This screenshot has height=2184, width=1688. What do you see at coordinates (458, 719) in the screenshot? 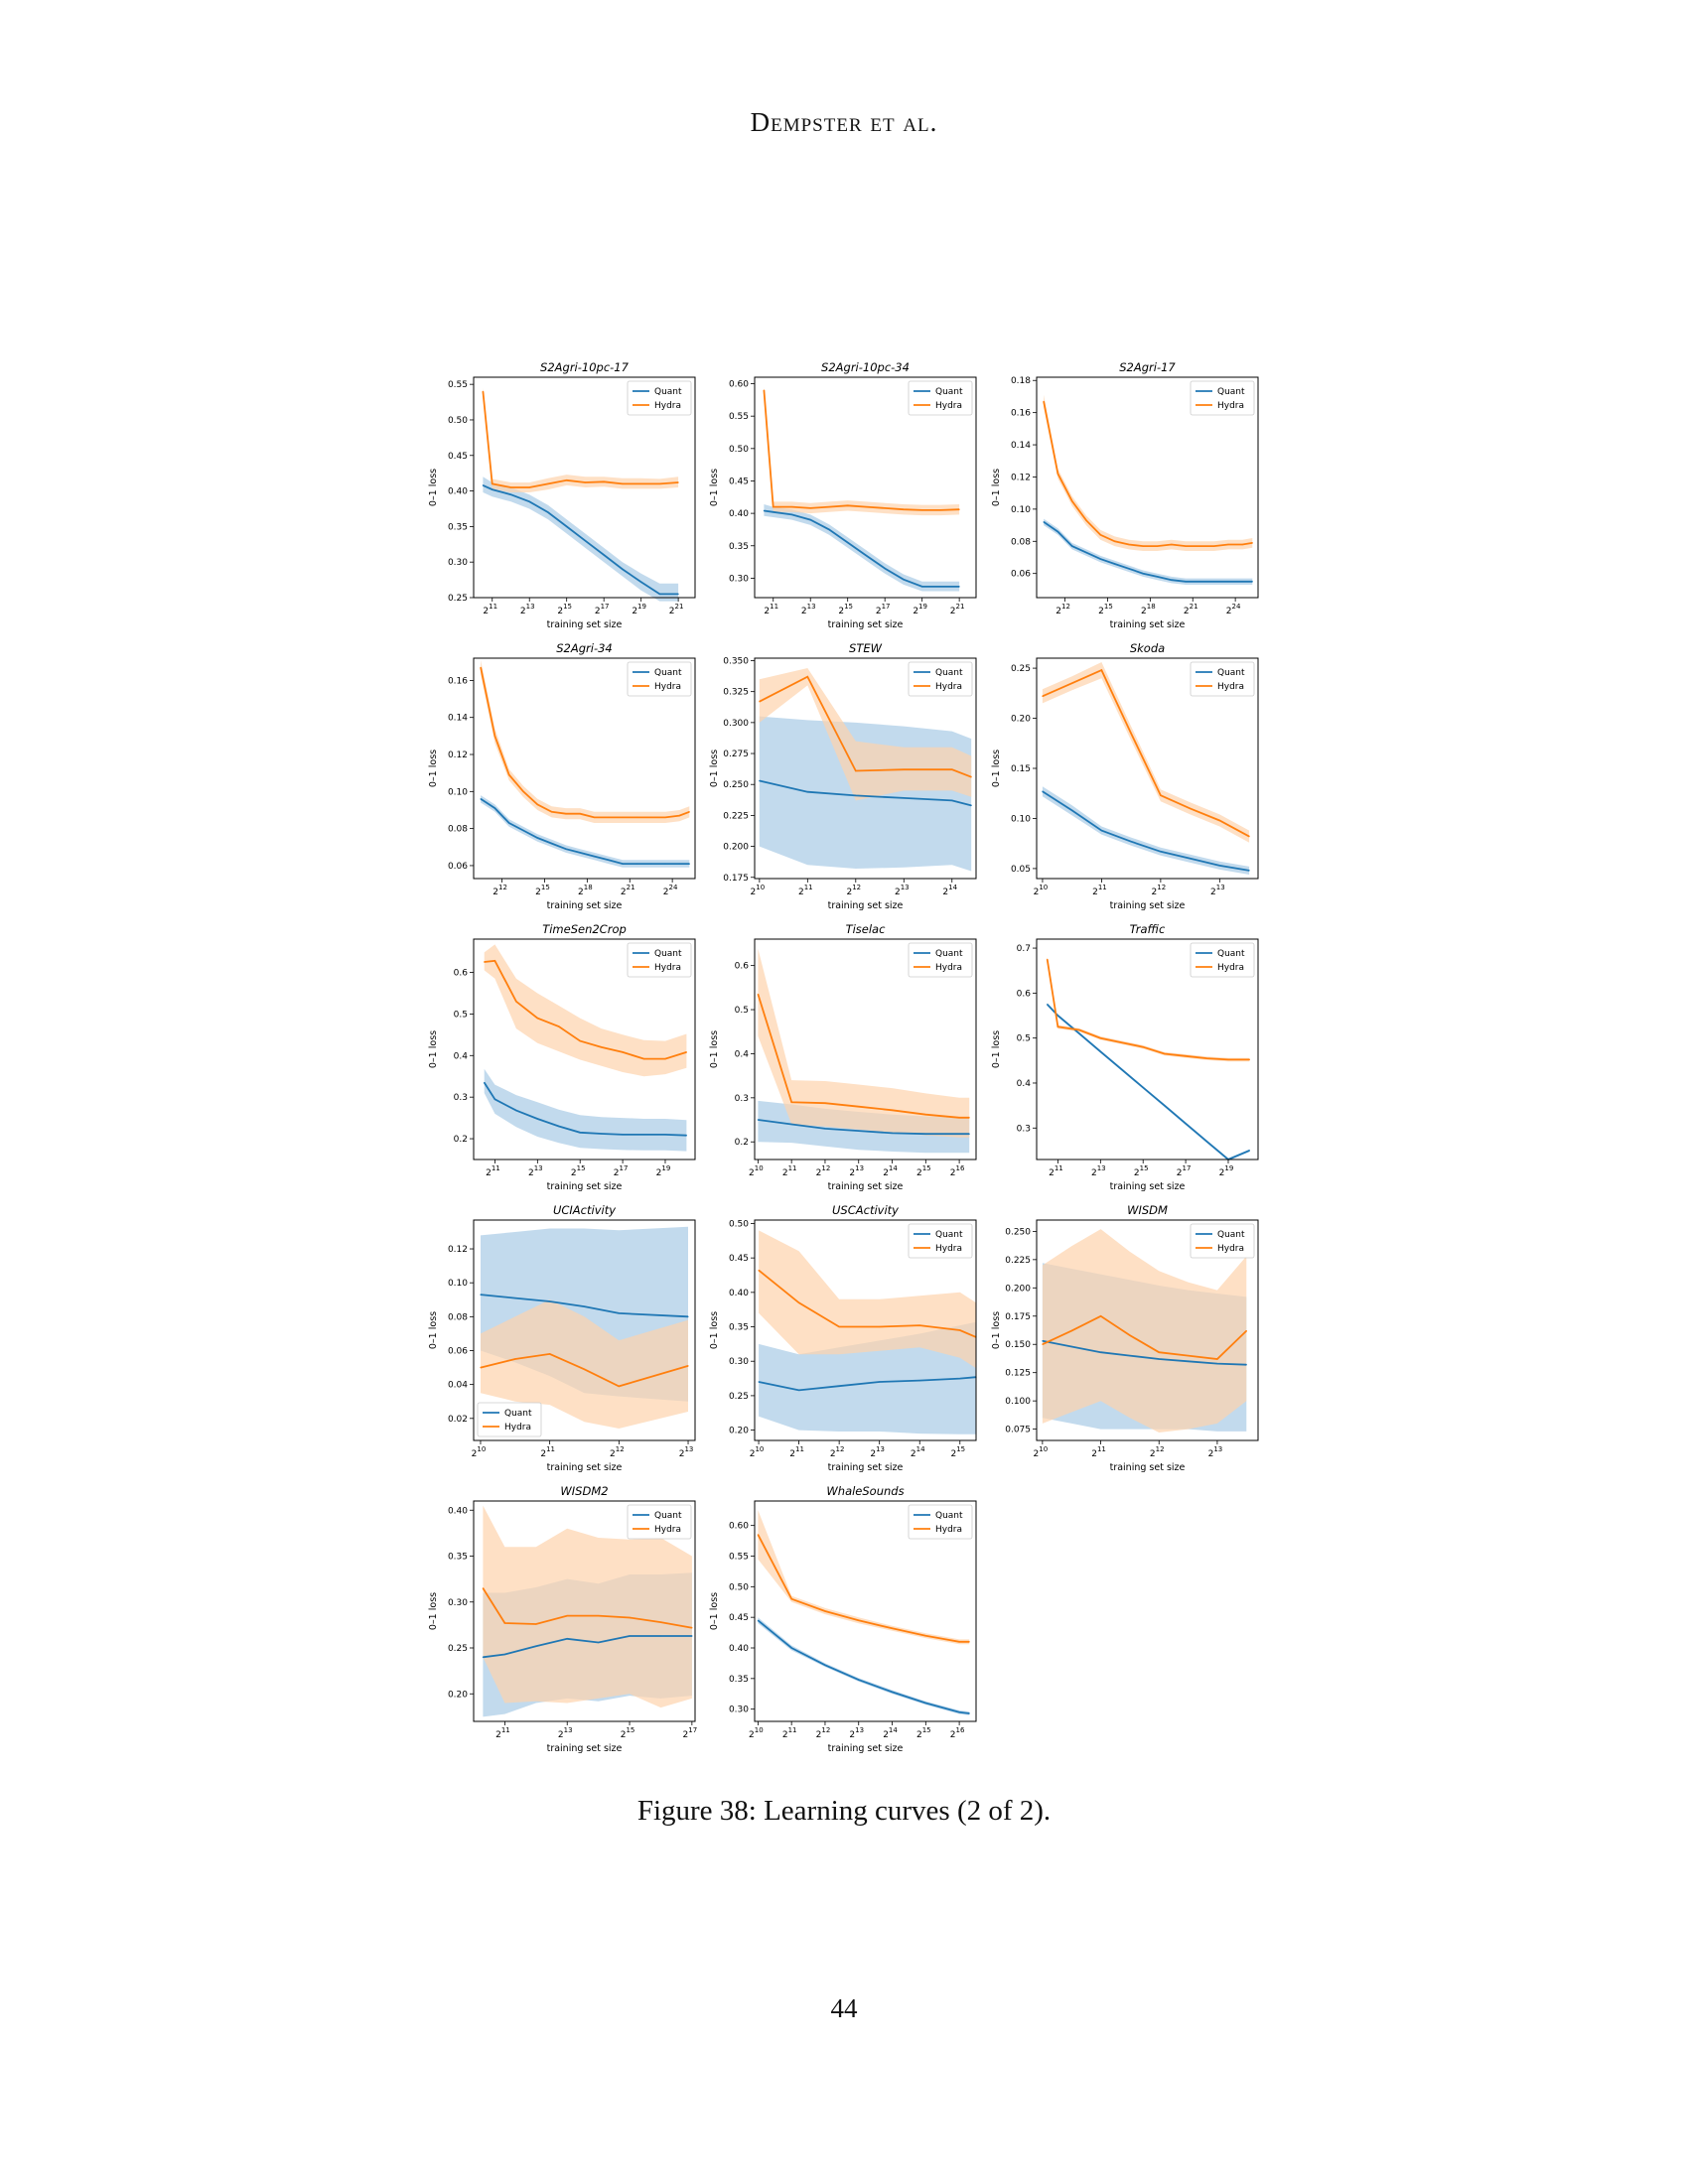
I see `y-tick-label: 0.14` at bounding box center [458, 719].